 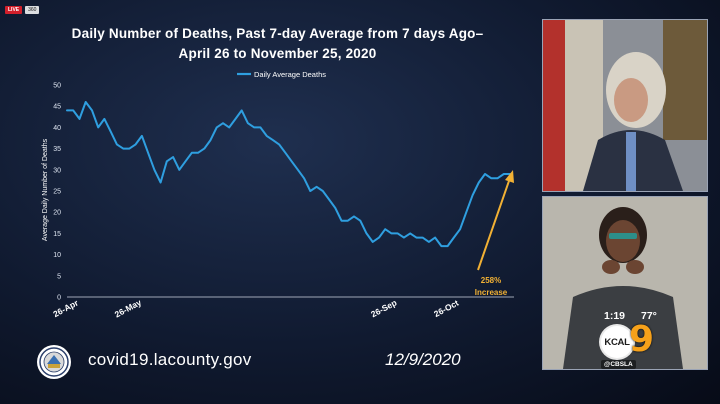 What do you see at coordinates (615, 316) in the screenshot?
I see `overlay-time: 1:19` at bounding box center [615, 316].